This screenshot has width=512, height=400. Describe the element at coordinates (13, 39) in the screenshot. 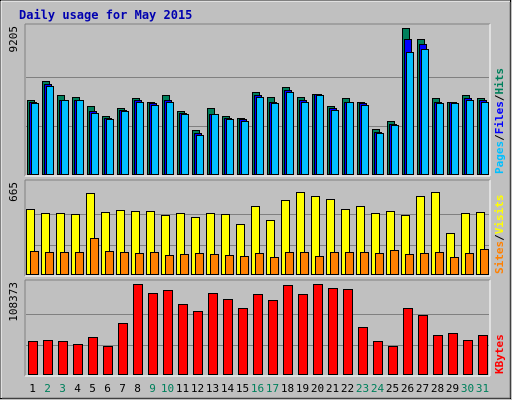

I see `y-max-label: 9205` at that location.